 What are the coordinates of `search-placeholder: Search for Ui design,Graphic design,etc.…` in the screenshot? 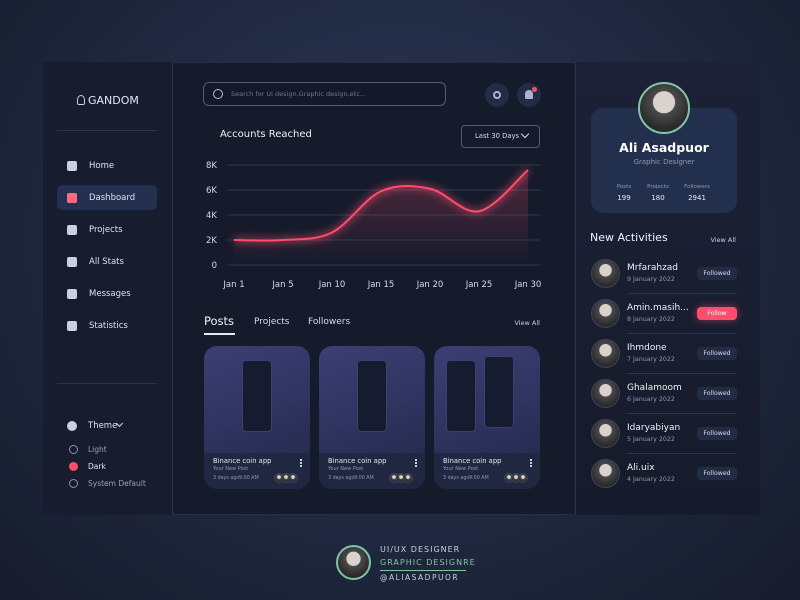 It's located at (298, 94).